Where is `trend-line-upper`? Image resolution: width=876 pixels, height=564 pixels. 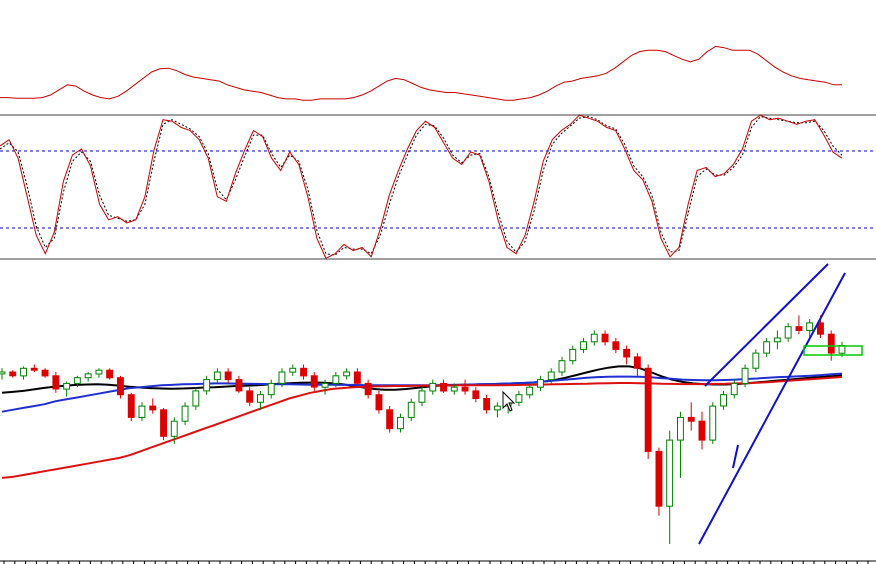
trend-line-upper is located at coordinates (766, 325).